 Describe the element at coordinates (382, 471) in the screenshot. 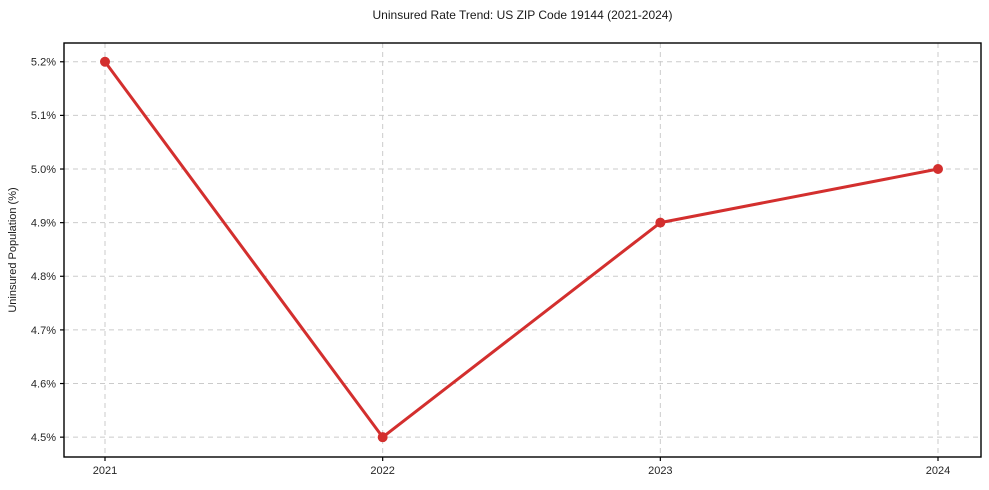

I see `x-tick-label: 2022` at that location.